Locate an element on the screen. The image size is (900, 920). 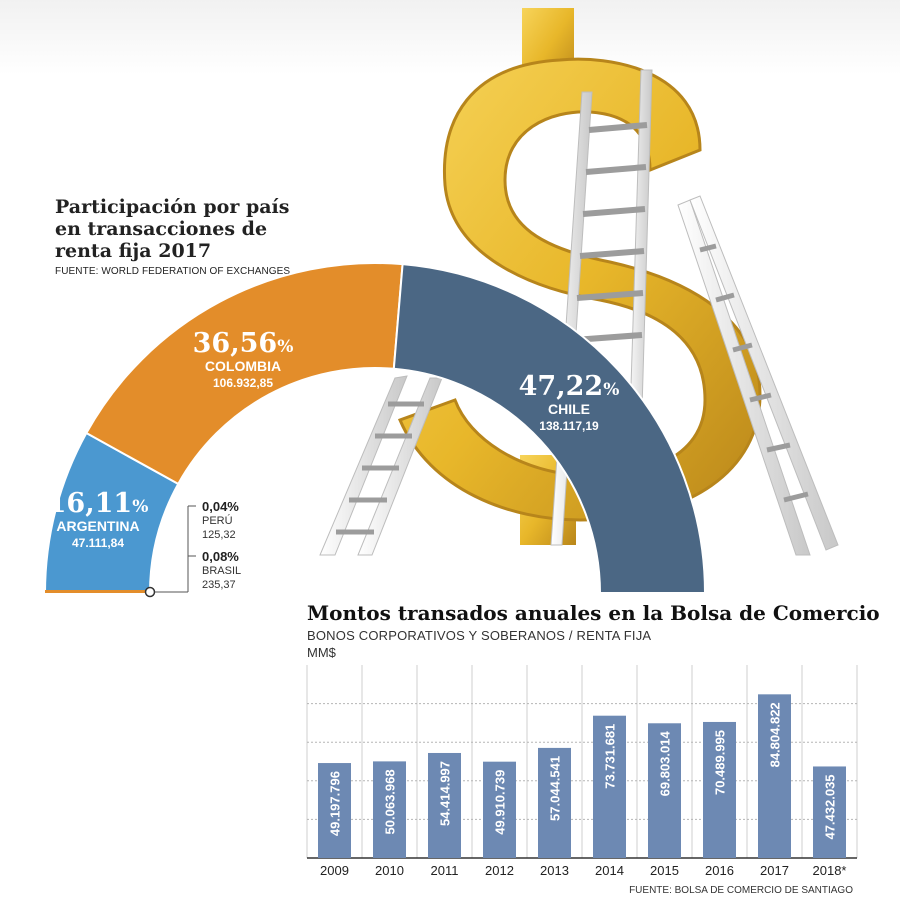
bar-2018* is located at coordinates (829, 812).